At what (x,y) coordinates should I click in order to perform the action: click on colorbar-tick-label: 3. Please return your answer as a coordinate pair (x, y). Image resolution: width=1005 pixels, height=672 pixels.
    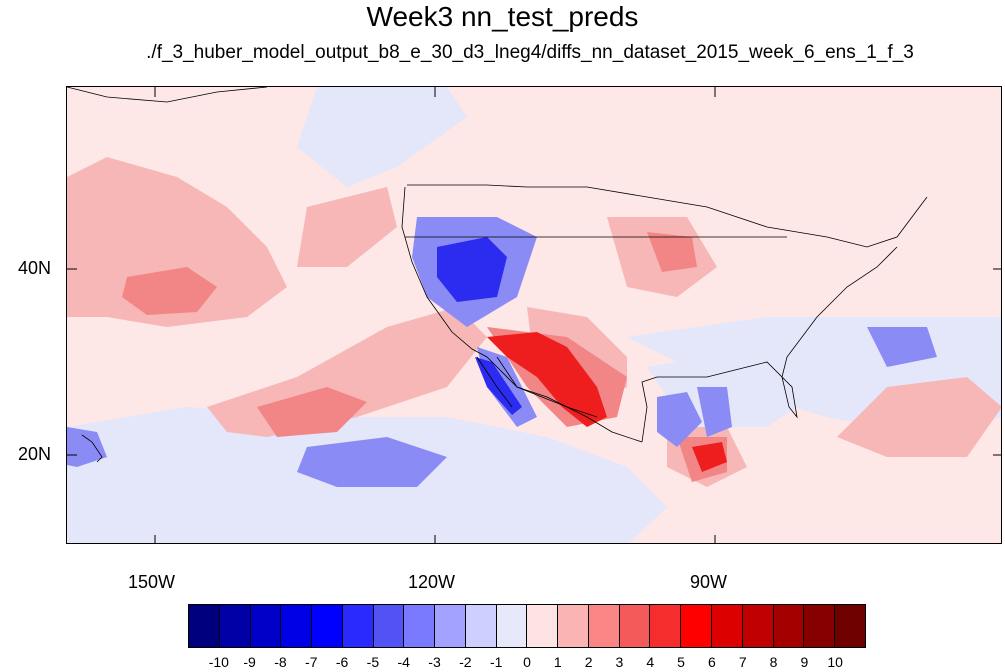
    Looking at the image, I should click on (619, 662).